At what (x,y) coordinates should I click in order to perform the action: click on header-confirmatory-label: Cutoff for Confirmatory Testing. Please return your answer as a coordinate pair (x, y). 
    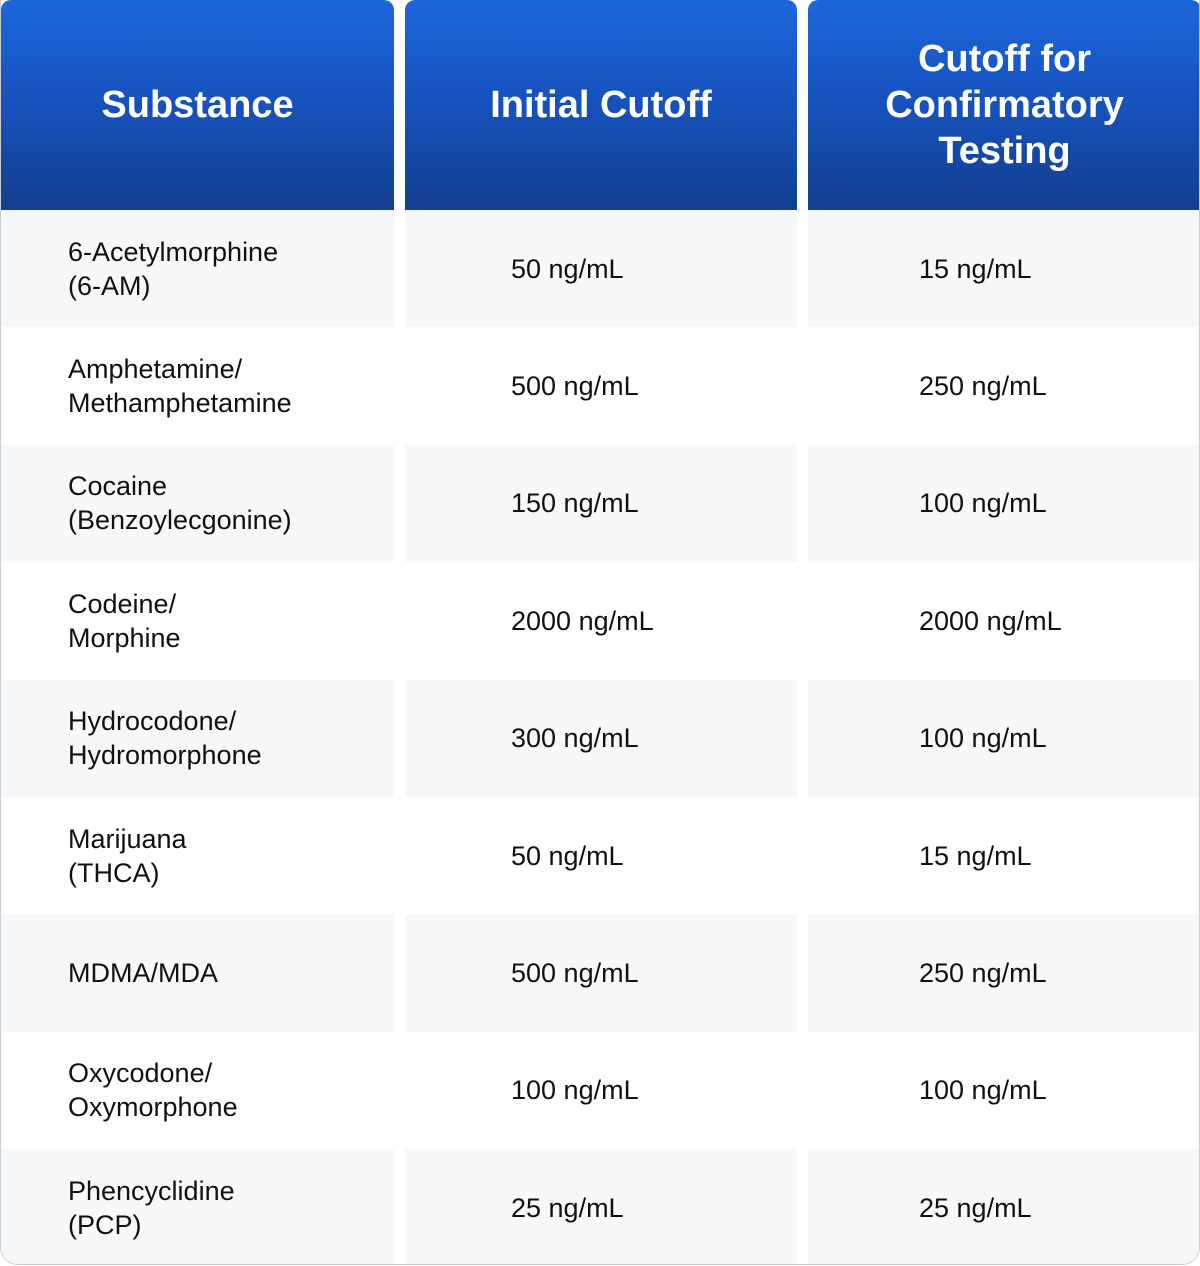
    Looking at the image, I should click on (1004, 105).